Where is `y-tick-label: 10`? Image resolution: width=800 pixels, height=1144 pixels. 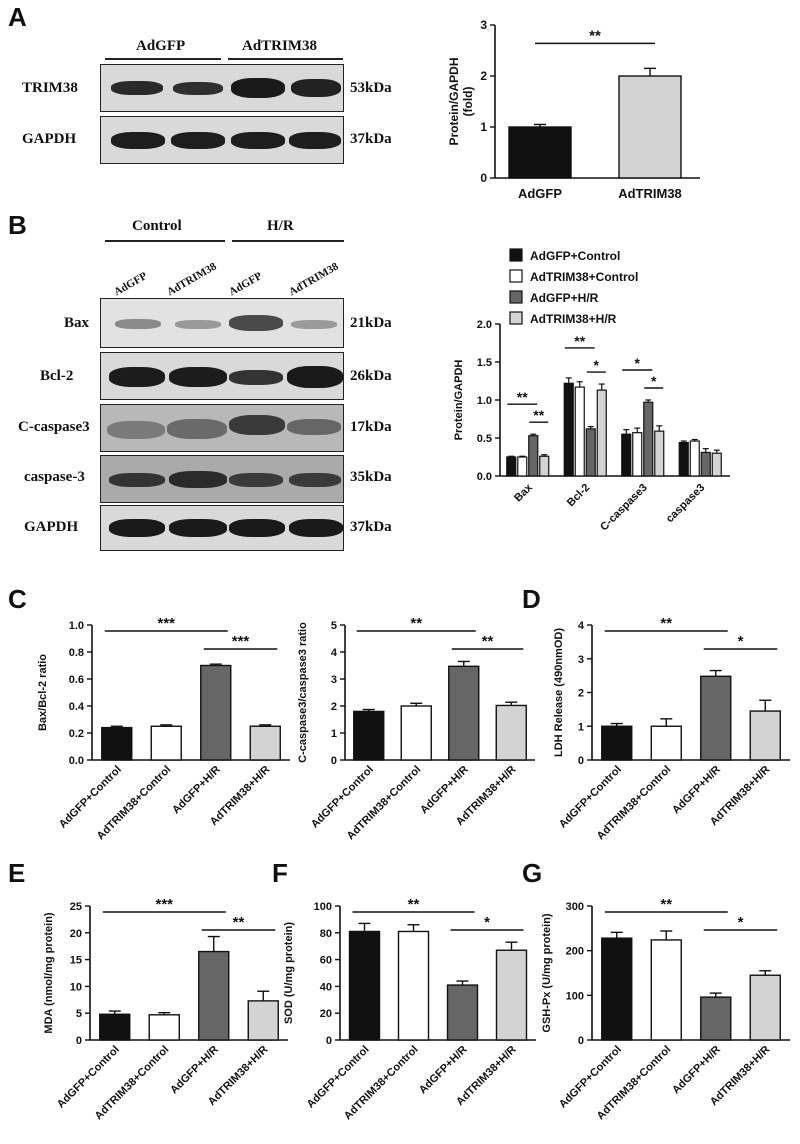
y-tick-label: 10 is located at coordinates (76, 987).